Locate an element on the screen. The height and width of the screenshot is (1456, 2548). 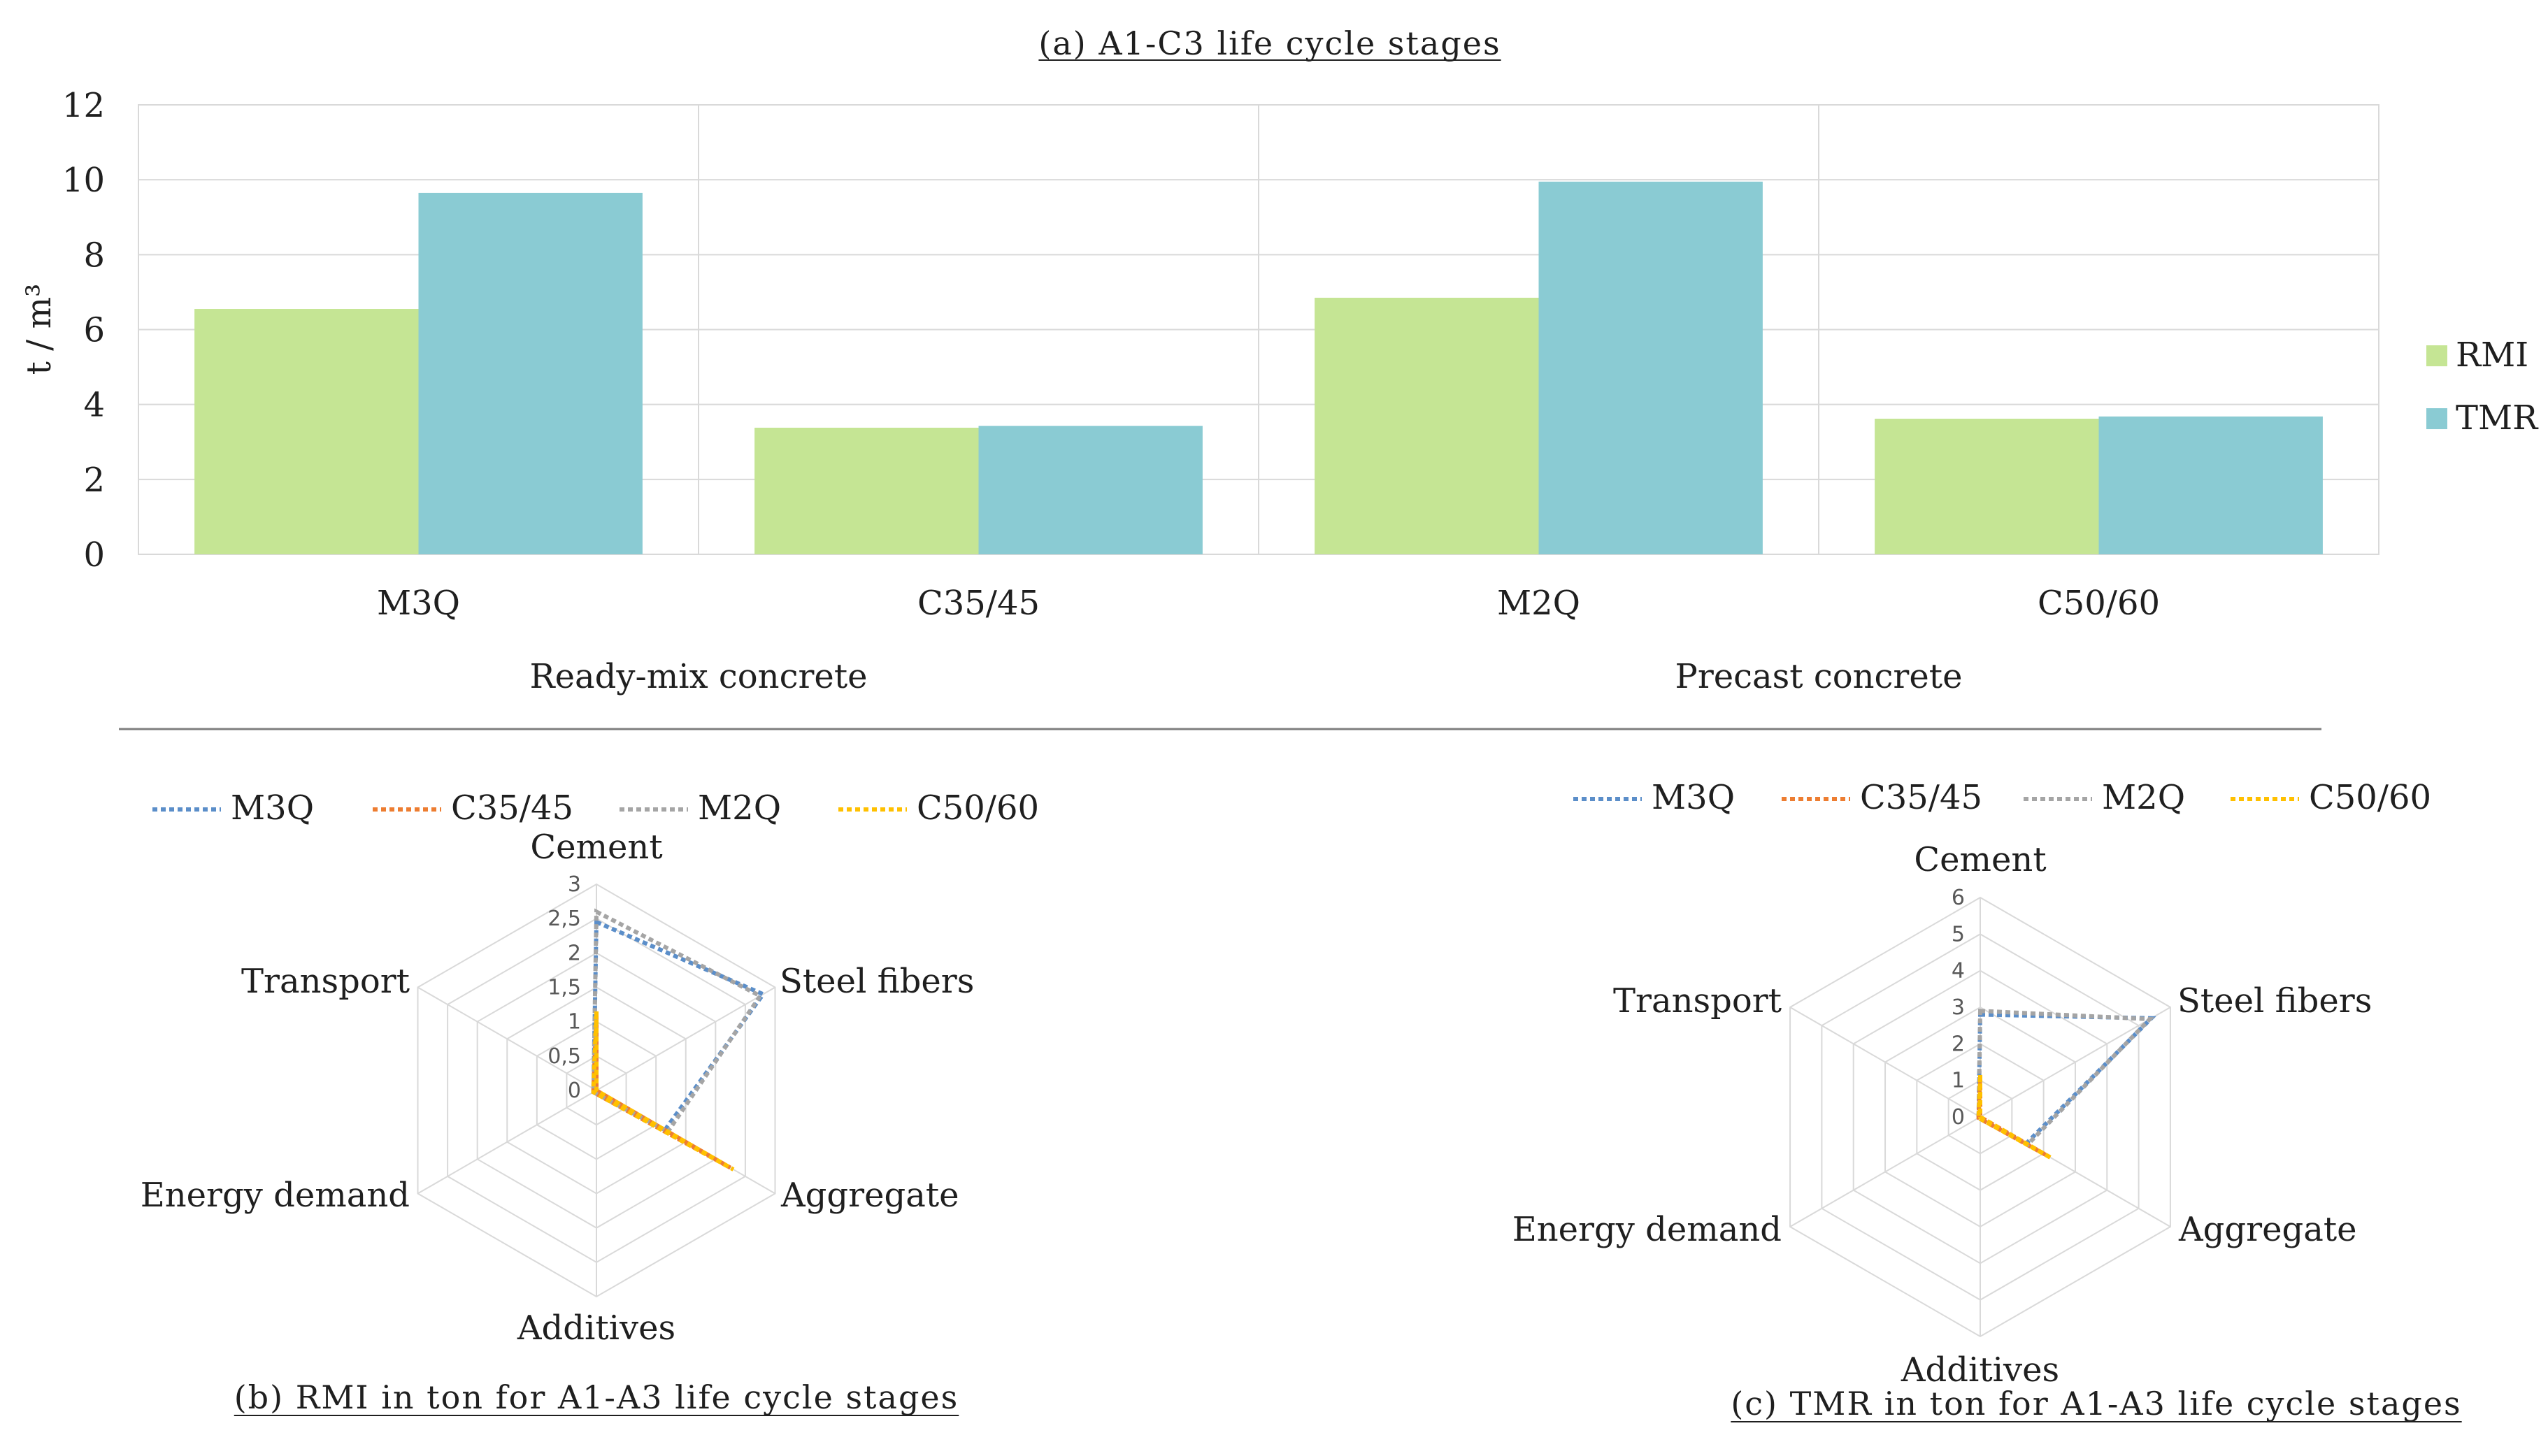
y-tick-label: 8 is located at coordinates (94, 256).